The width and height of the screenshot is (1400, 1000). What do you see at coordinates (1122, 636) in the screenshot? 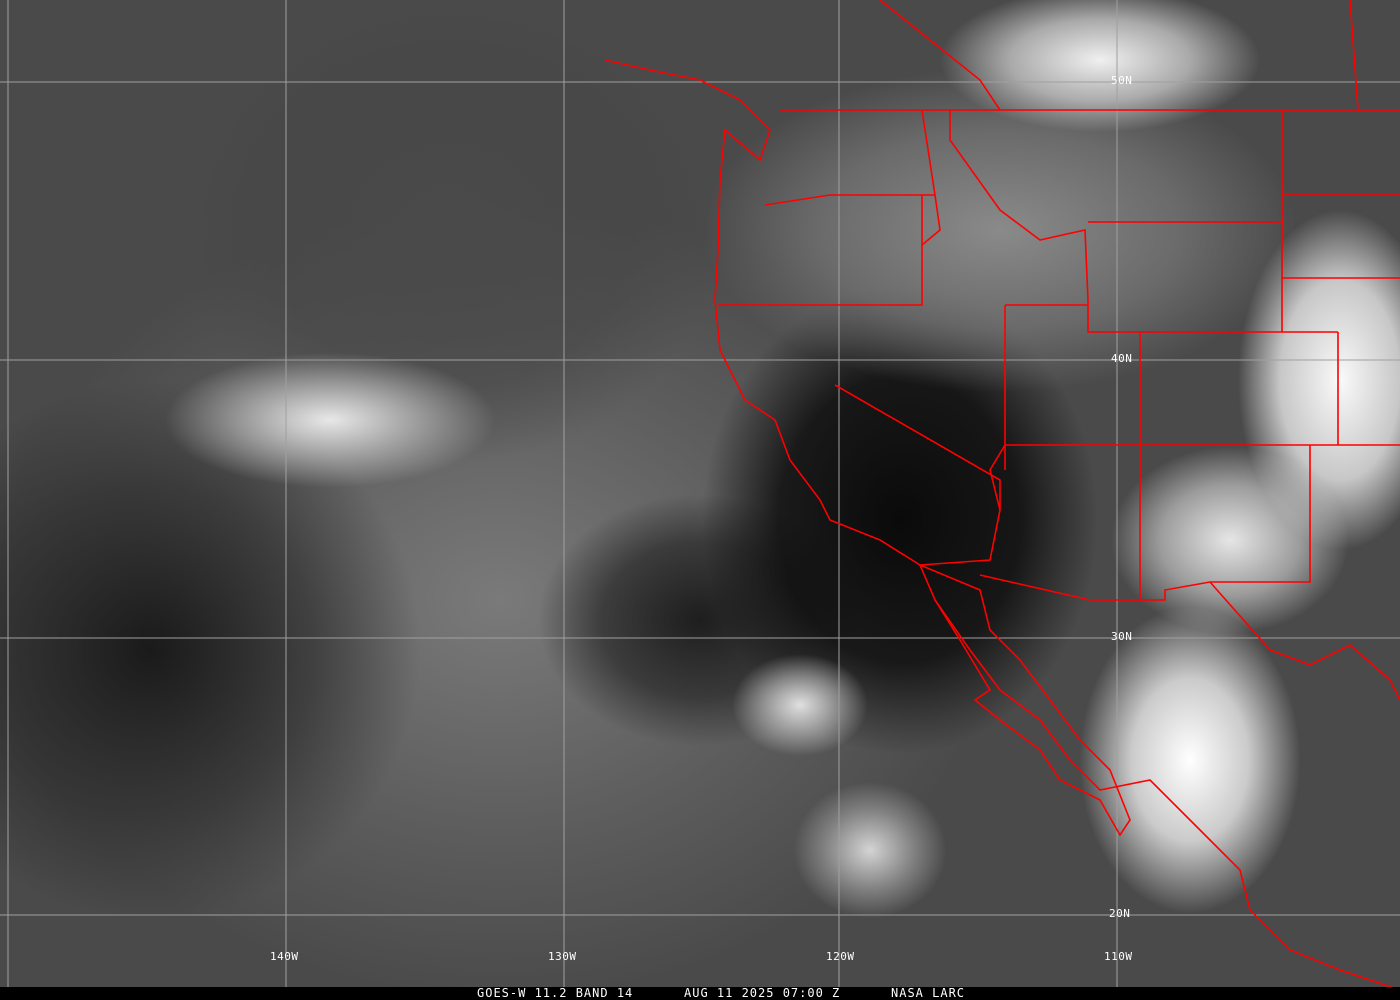
I see `lat-label-30n: 30N` at bounding box center [1122, 636].